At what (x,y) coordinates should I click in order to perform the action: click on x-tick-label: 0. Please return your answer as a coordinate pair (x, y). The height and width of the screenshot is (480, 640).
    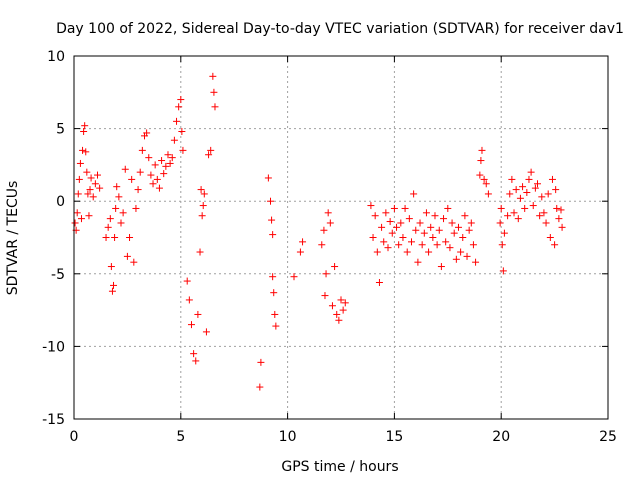
    Looking at the image, I should click on (74, 437).